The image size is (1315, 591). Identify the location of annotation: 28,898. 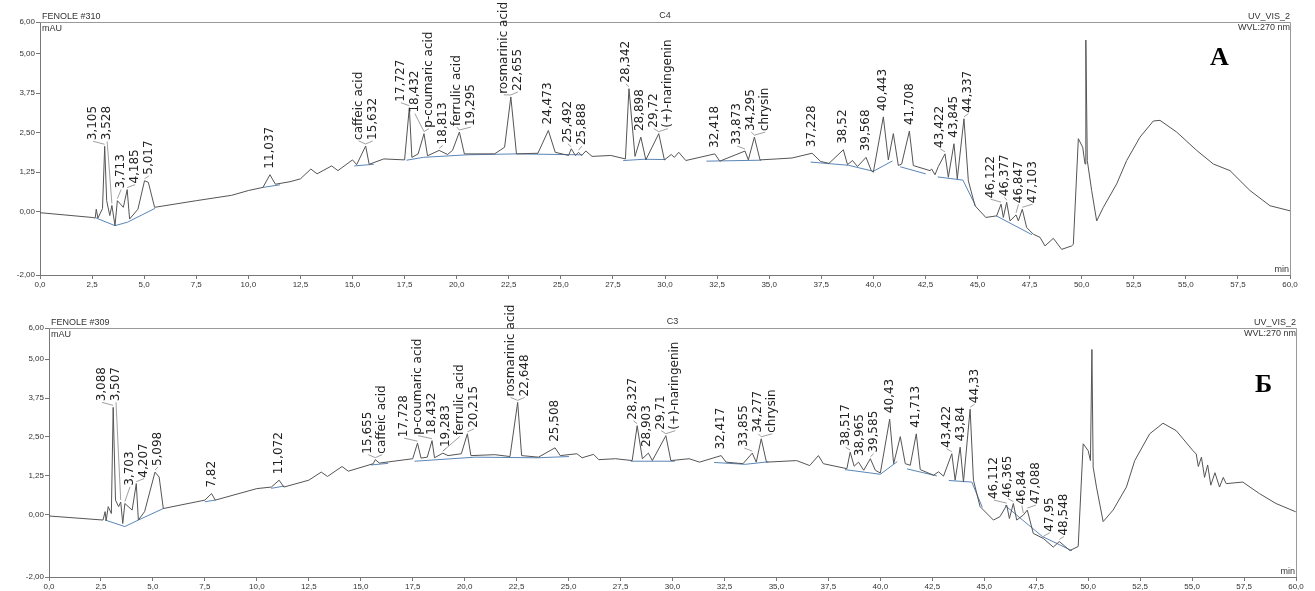
(638, 110).